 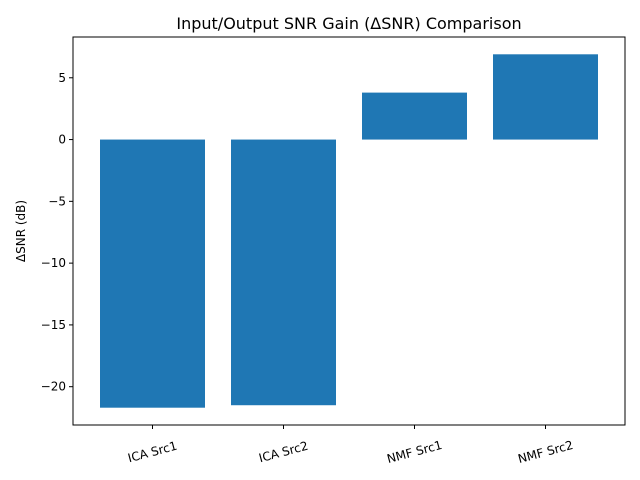 What do you see at coordinates (350, 445) in the screenshot?
I see `x-axis: ICA Src1 ICA Src2 NMF Src1 NMF Src2` at bounding box center [350, 445].